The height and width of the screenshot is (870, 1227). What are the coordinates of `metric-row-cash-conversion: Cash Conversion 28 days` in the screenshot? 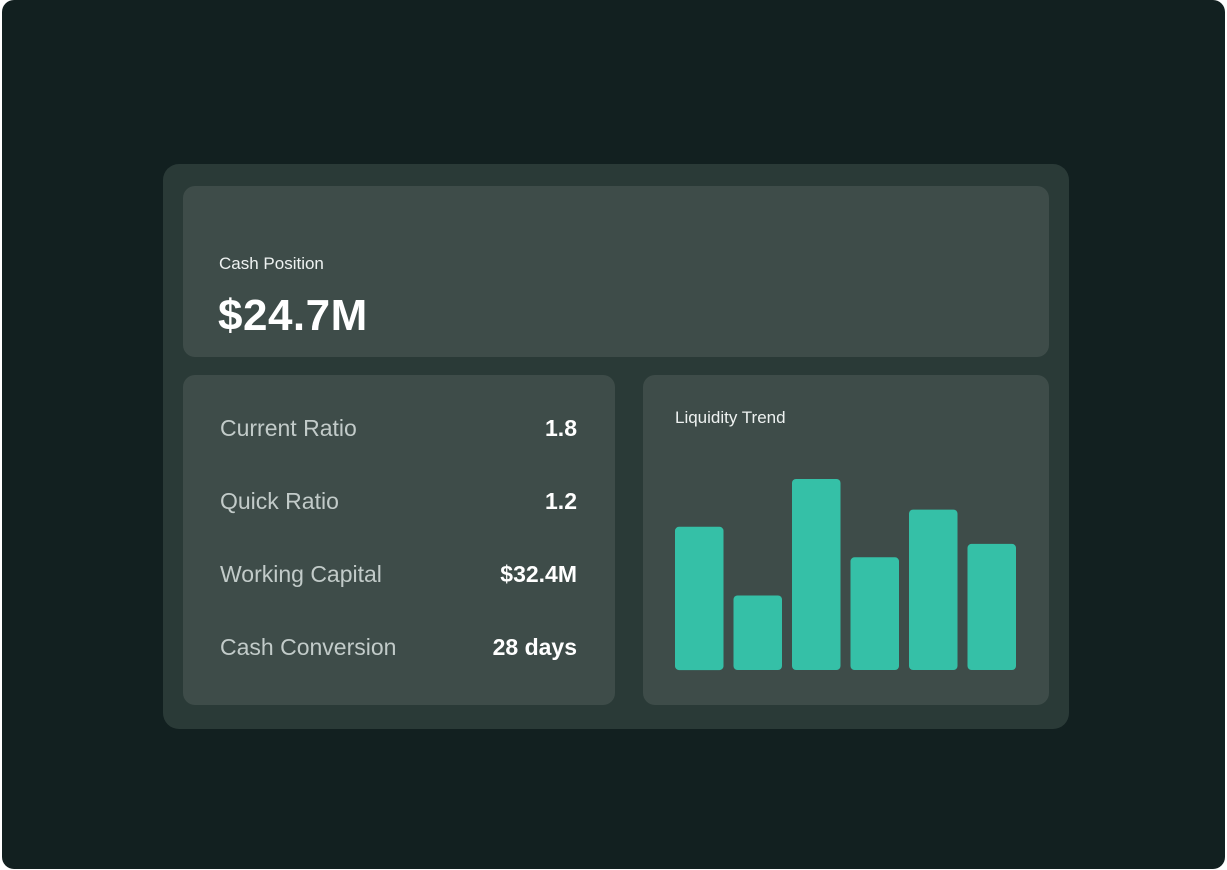 It's located at (398, 647).